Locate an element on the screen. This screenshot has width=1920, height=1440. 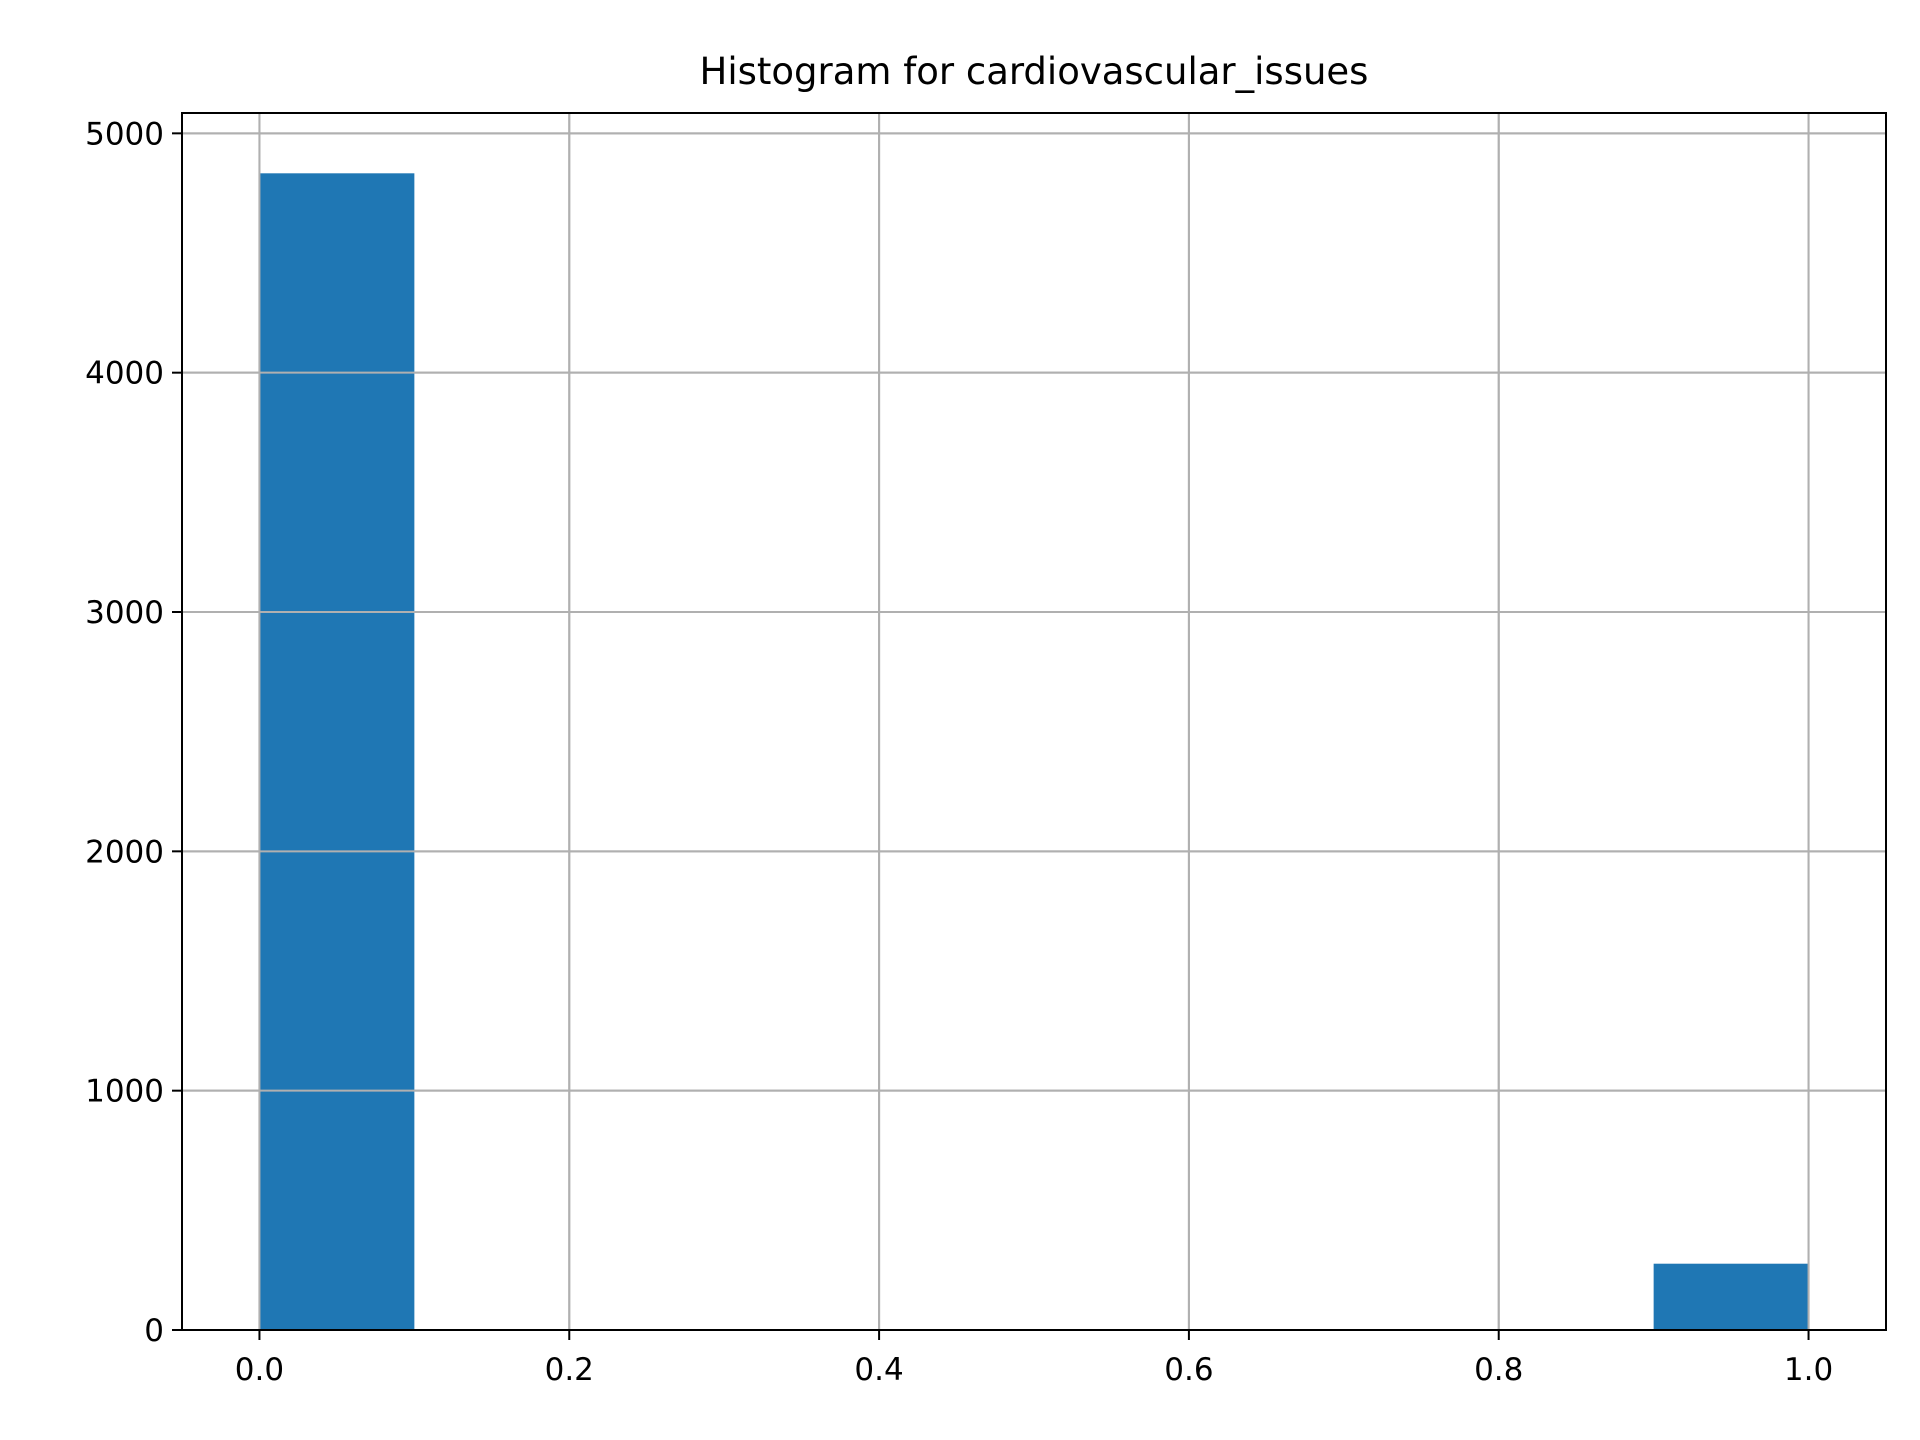
x-tick-label: 0.4 is located at coordinates (878, 1370).